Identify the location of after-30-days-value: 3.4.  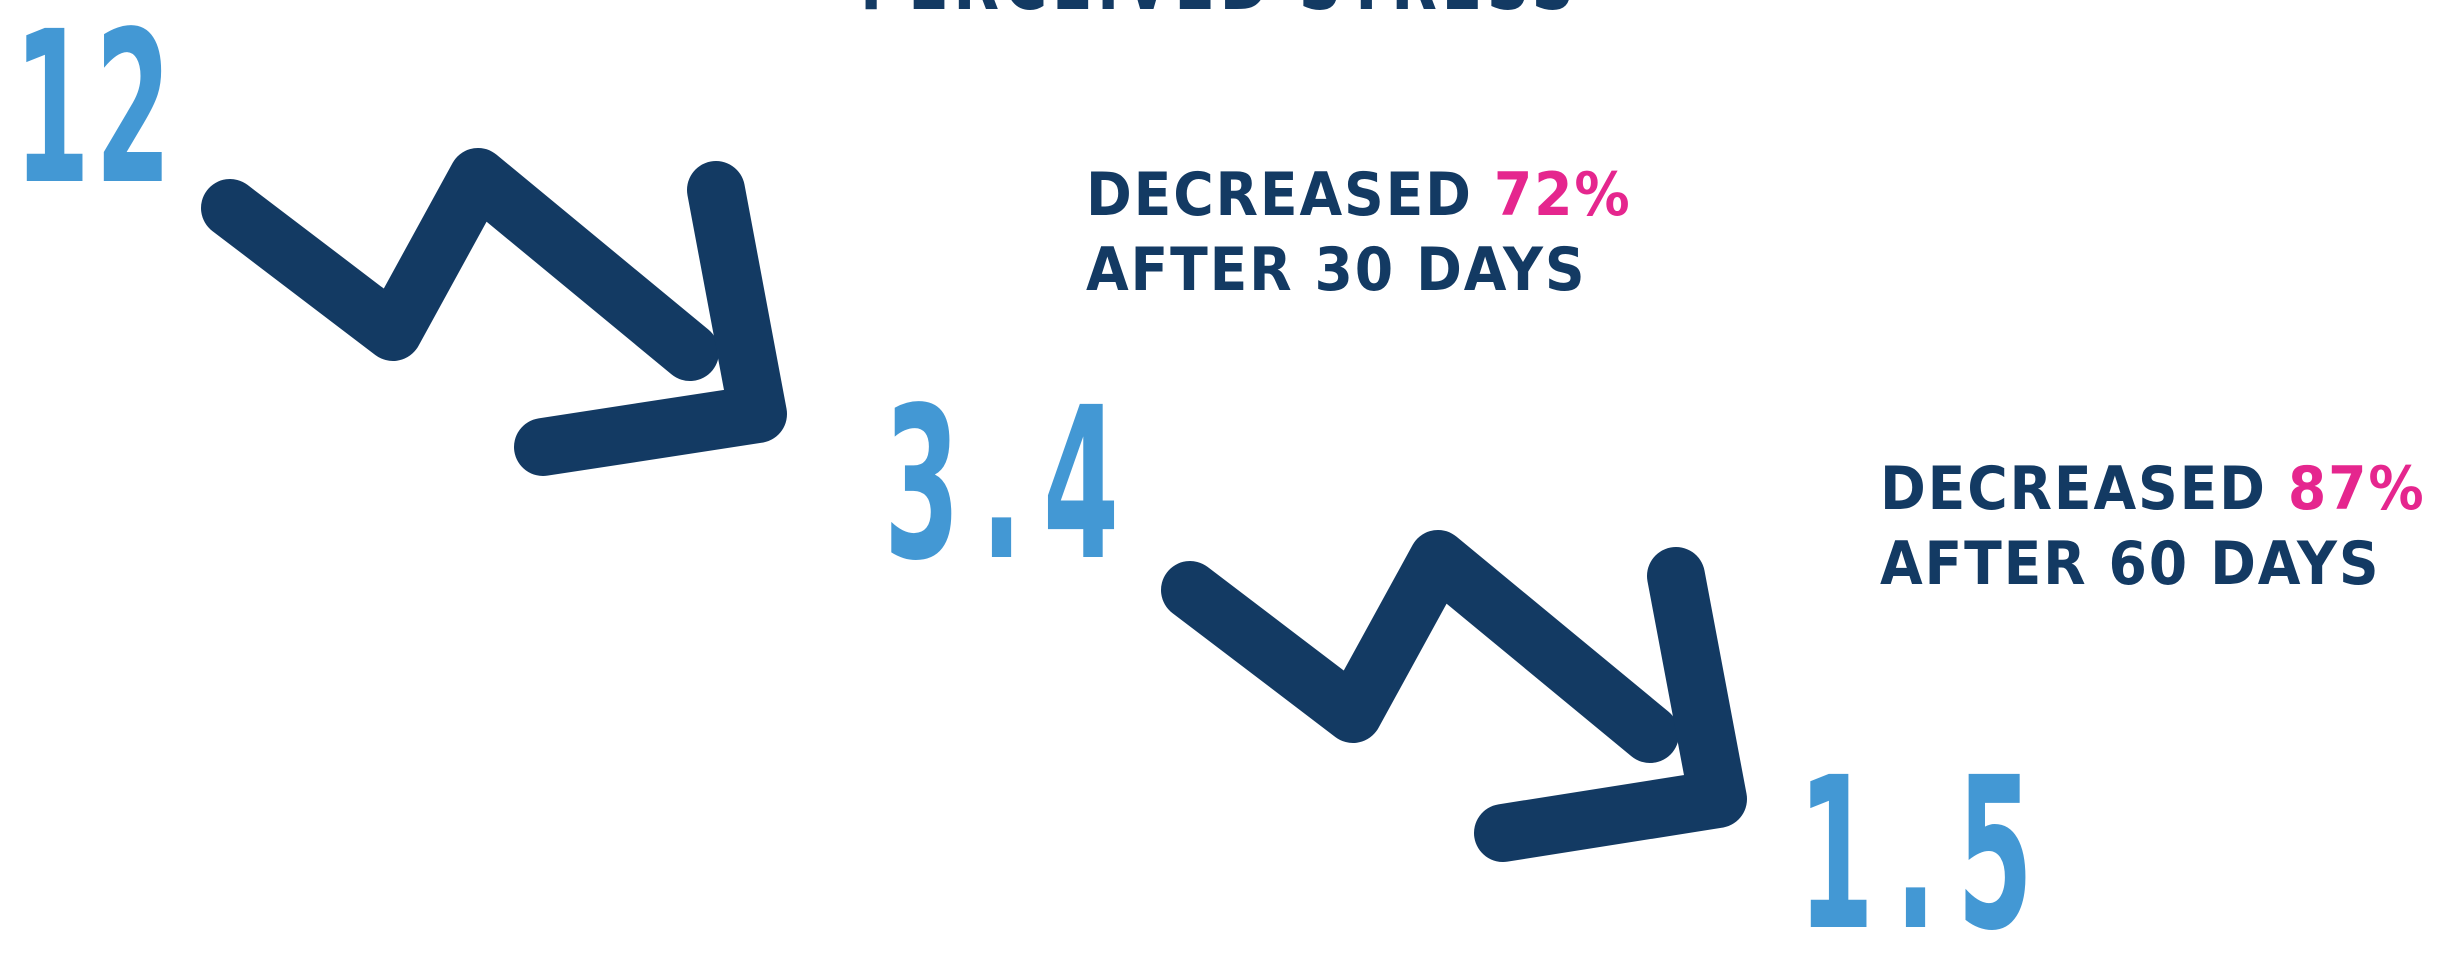
(1012, 484).